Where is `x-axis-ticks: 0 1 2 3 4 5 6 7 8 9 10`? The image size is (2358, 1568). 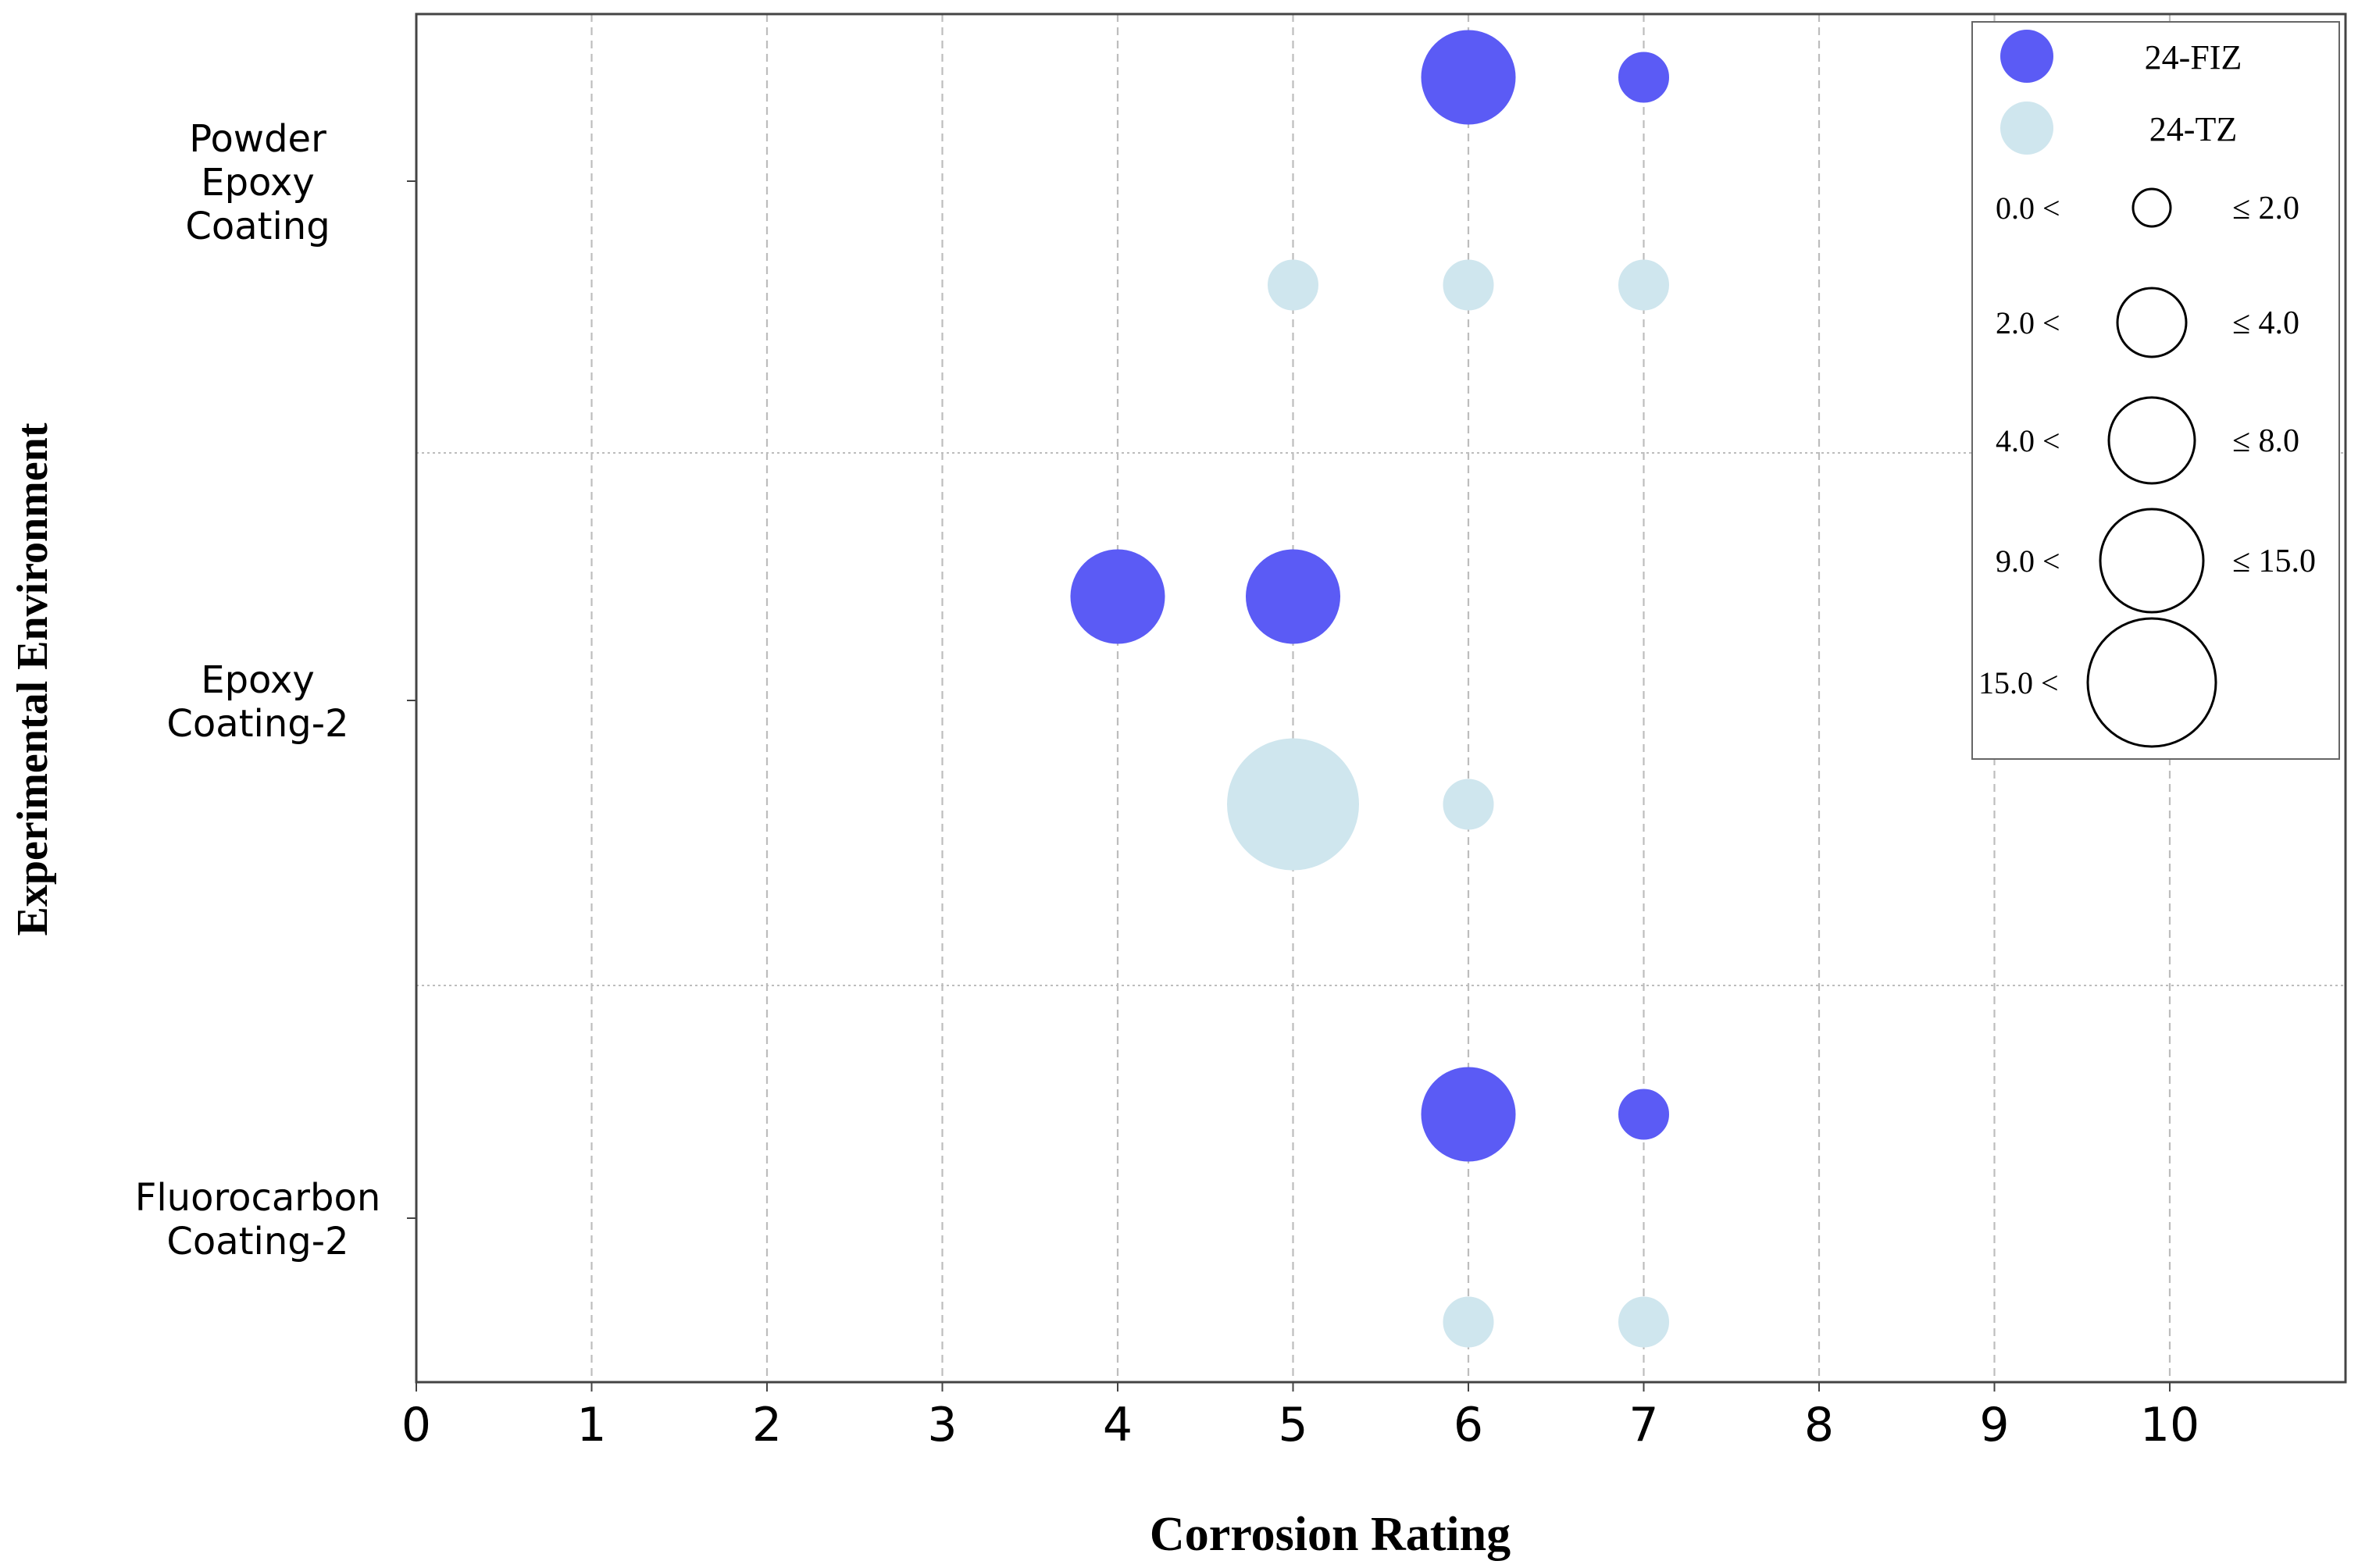 x-axis-ticks: 0 1 2 3 4 5 6 7 8 9 10 is located at coordinates (1300, 1417).